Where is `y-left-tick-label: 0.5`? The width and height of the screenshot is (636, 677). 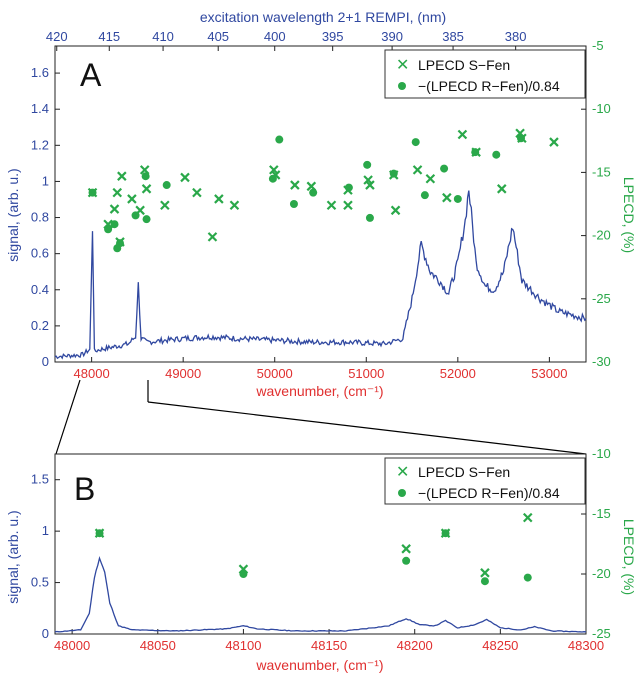
y-left-tick-label: 0.5 is located at coordinates (40, 582).